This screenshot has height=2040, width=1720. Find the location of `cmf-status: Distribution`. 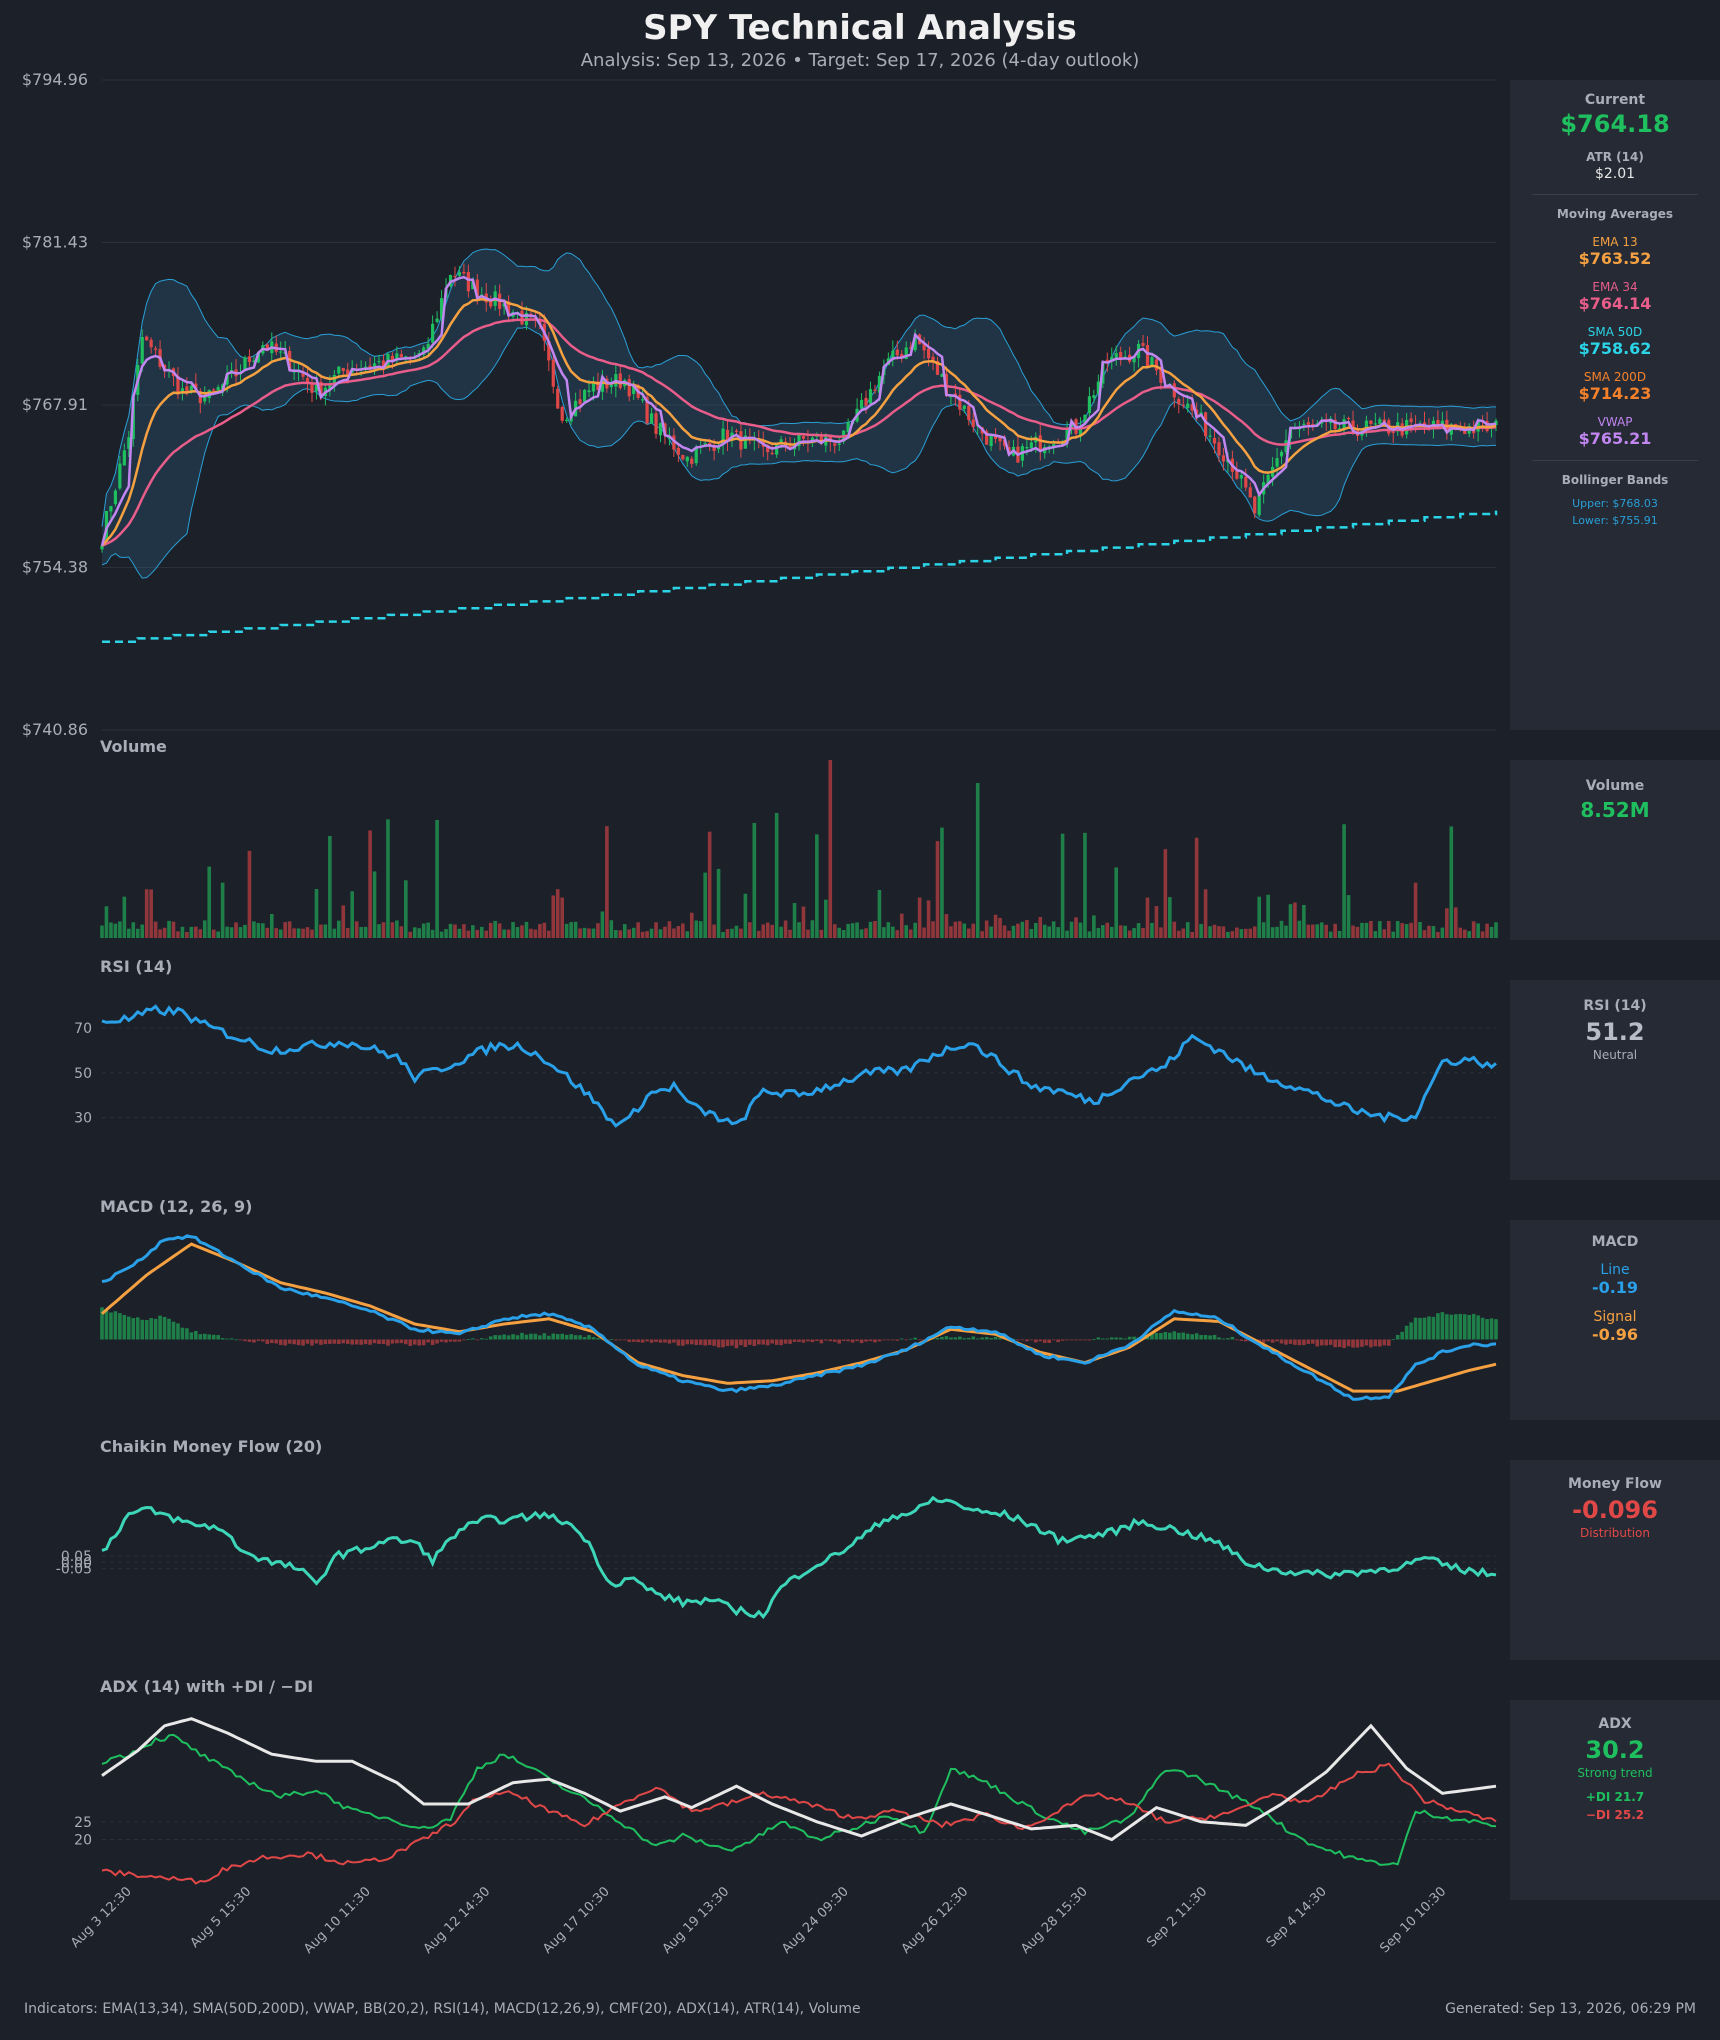

cmf-status: Distribution is located at coordinates (1614, 1533).